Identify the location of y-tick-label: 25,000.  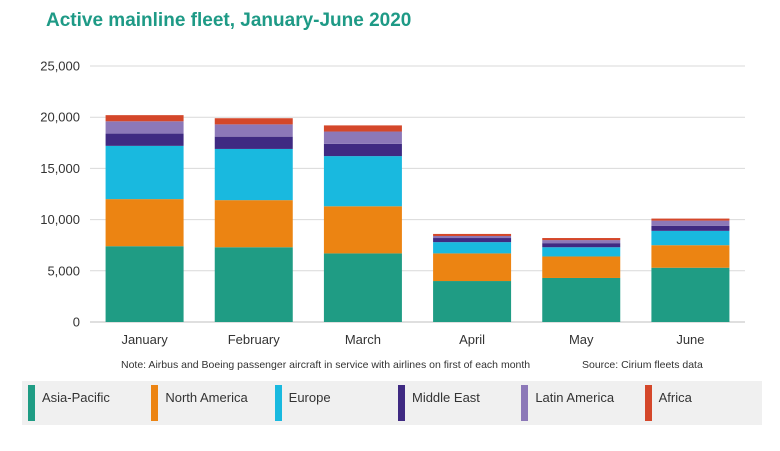
(60, 66).